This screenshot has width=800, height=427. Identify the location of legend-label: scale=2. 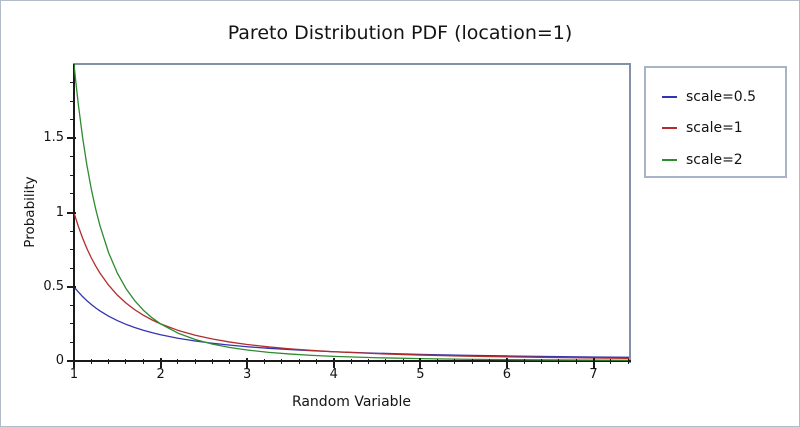
(714, 160).